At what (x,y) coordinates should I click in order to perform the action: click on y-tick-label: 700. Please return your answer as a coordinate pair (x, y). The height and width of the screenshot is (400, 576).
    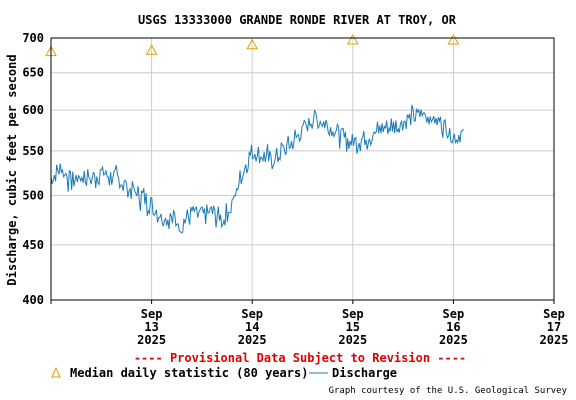
    Looking at the image, I should click on (33, 38).